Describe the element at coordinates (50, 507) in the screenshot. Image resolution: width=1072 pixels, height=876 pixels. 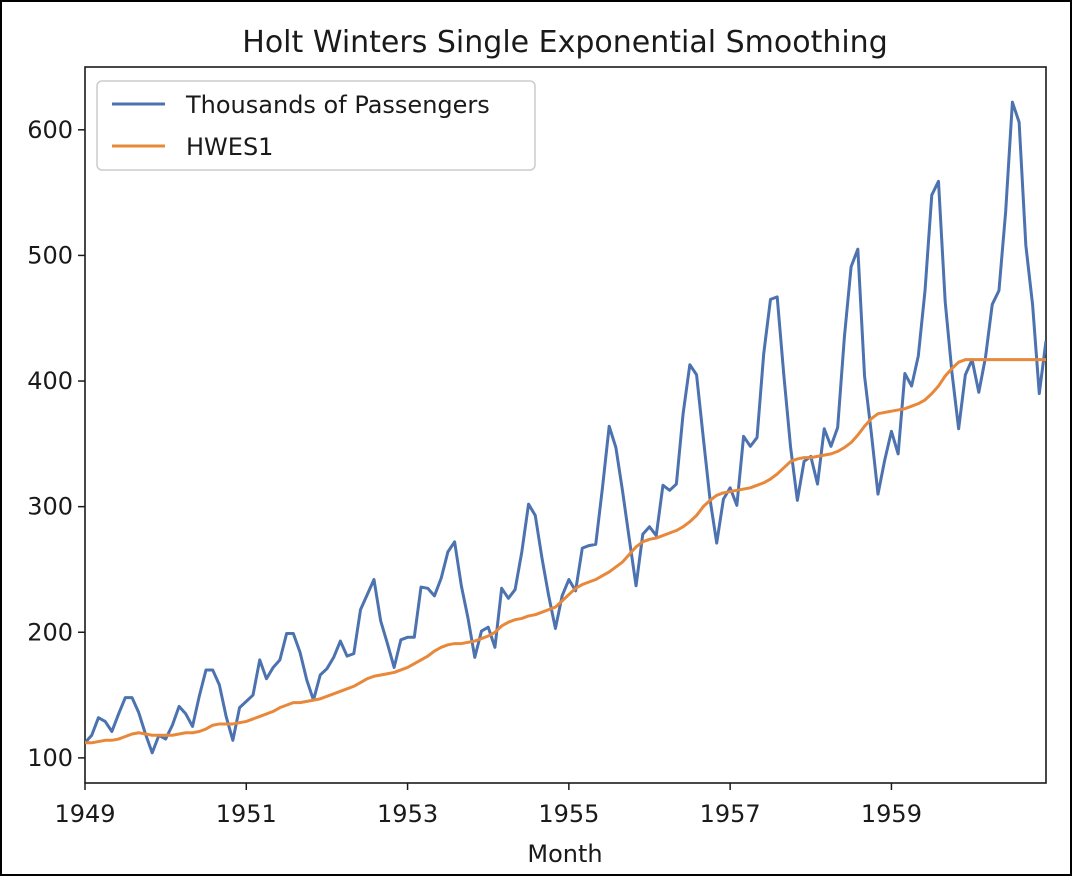
I see `y-tick-label: 300` at that location.